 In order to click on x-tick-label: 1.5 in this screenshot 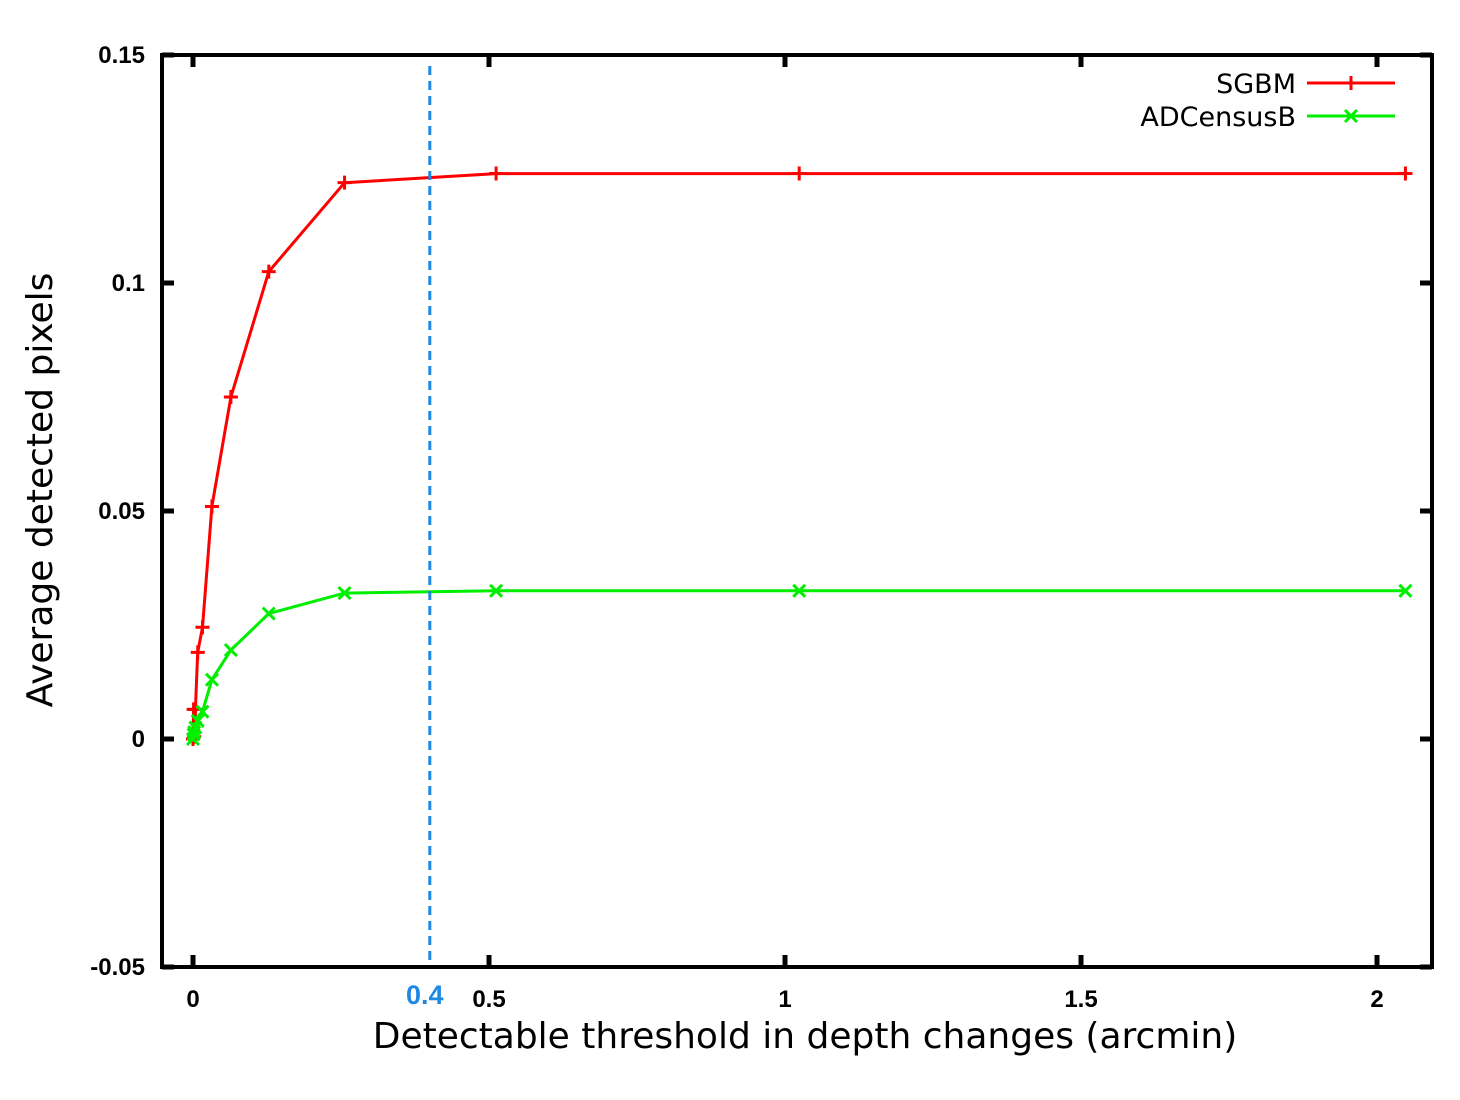, I will do `click(1080, 999)`.